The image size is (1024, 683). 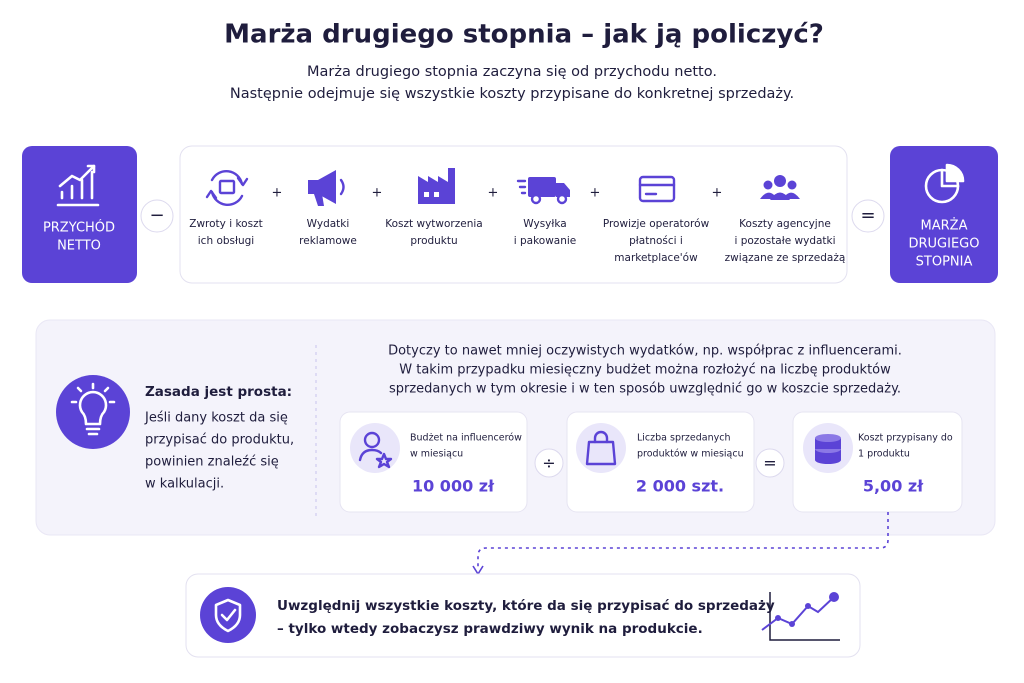 I want to click on shield-circle, so click(x=228, y=615).